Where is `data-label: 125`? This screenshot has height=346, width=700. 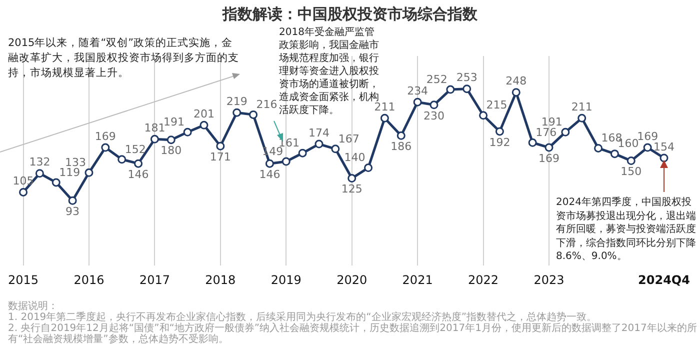
data-label: 125 is located at coordinates (351, 189).